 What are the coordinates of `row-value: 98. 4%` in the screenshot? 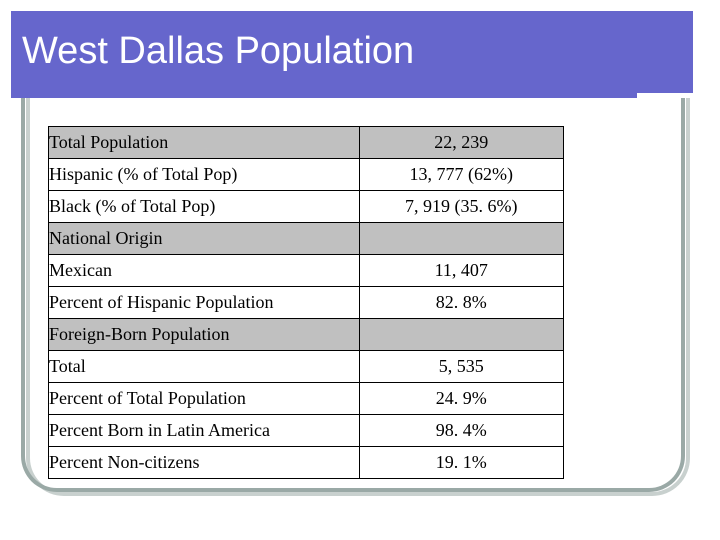 It's located at (461, 430).